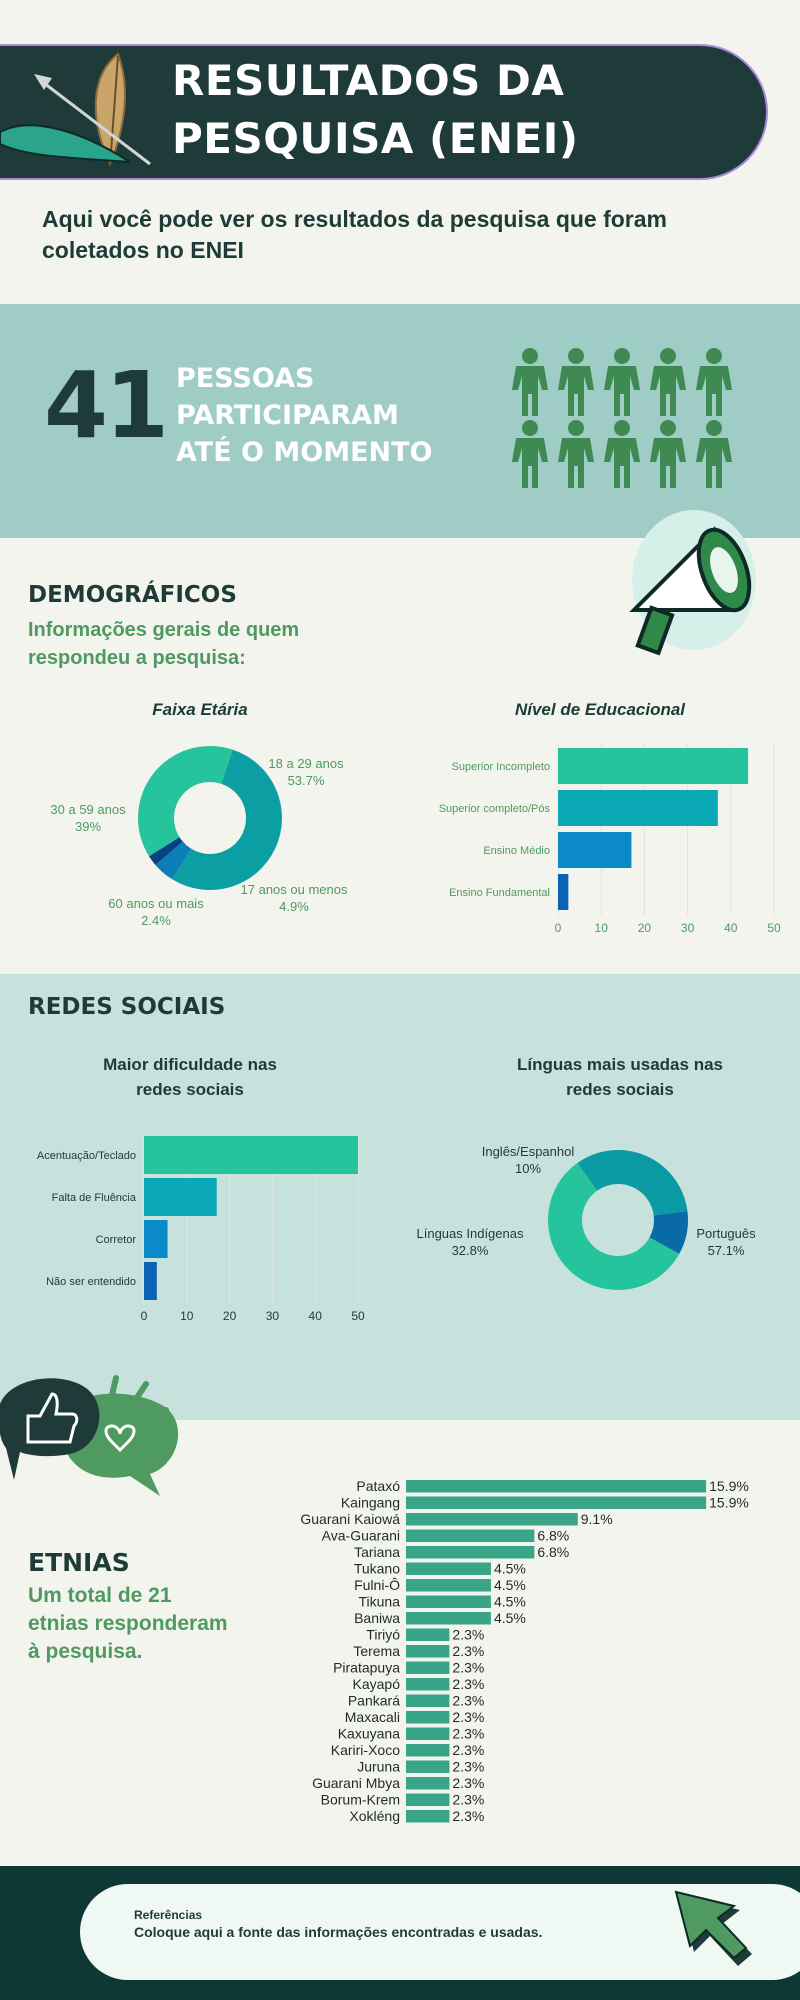 The image size is (800, 2000). Describe the element at coordinates (294, 906) in the screenshot. I see `age-slice-value: 4.9%` at that location.